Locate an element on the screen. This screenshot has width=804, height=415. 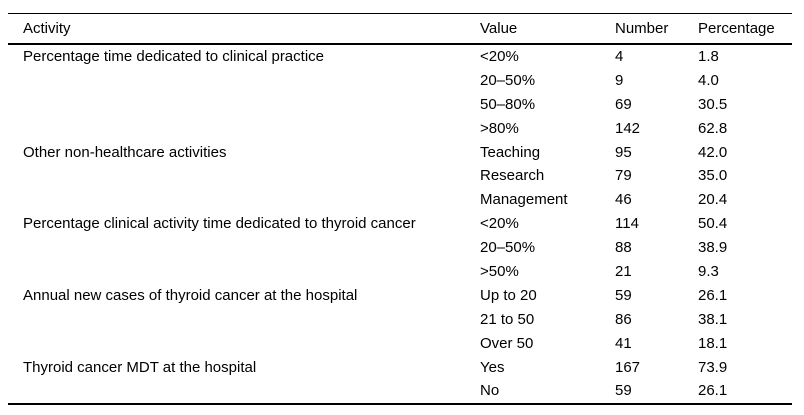
table-row: Over 50 41 18.1 is located at coordinates (400, 343).